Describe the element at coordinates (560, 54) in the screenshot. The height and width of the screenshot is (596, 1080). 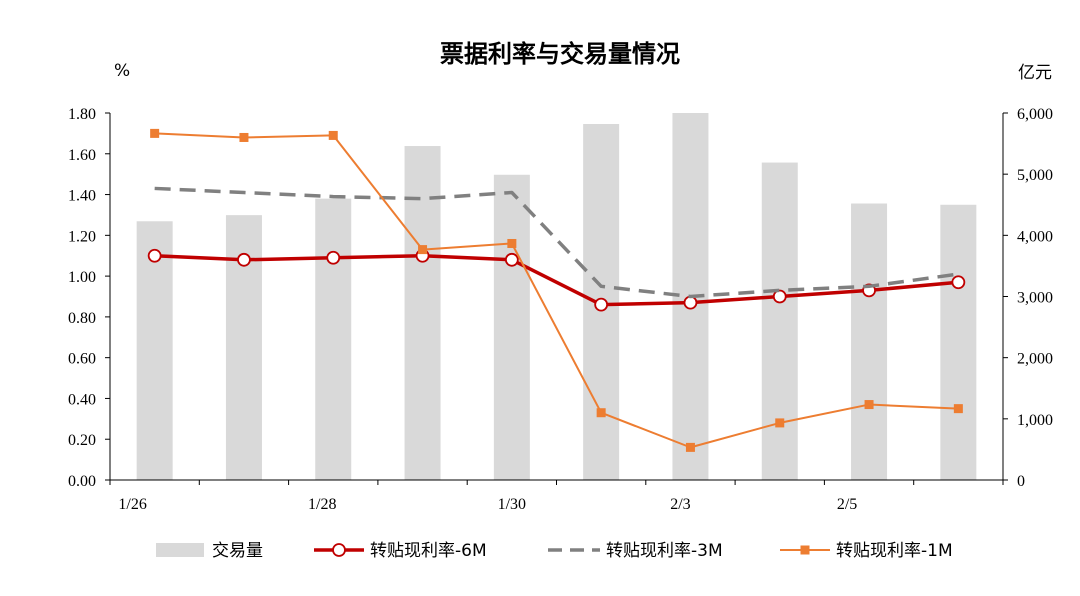
I see `chart-title: 票据利率与交易量情况` at that location.